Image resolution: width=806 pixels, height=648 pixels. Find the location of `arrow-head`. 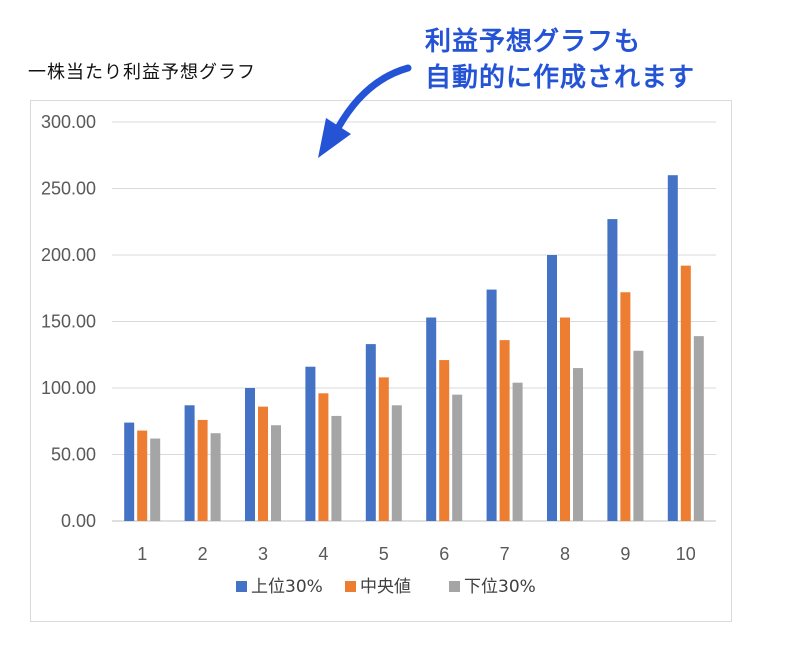

arrow-head is located at coordinates (334, 138).